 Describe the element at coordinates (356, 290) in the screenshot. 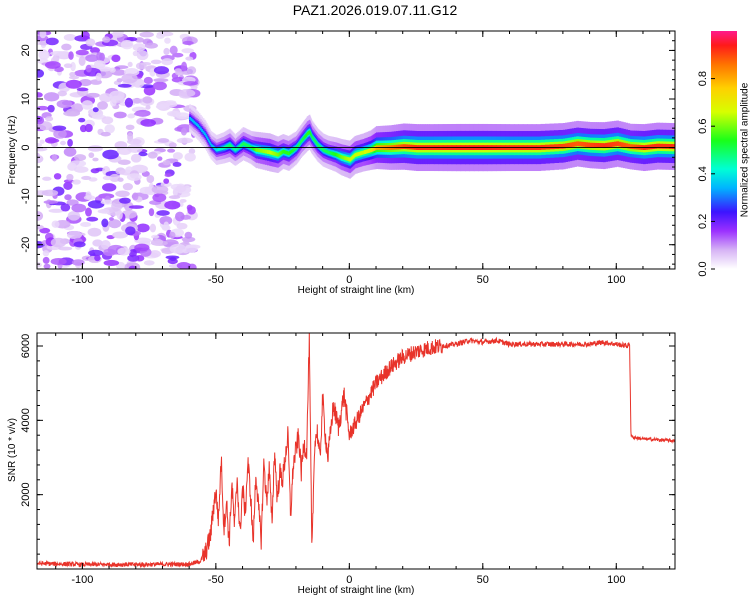

I see `spectrogram-xlabel: Height of straight line (km)` at that location.